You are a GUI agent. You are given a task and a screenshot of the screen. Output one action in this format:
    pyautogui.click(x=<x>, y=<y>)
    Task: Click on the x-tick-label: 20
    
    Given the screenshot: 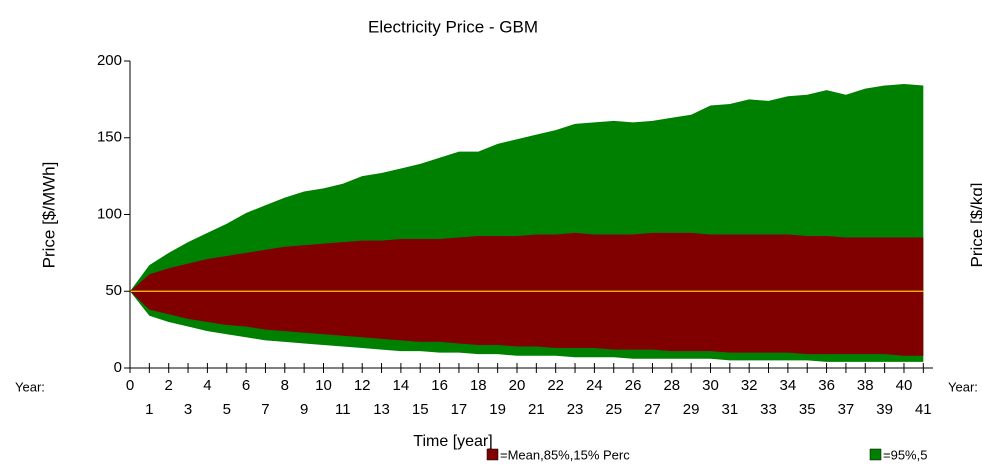 What is the action you would take?
    pyautogui.click(x=517, y=385)
    